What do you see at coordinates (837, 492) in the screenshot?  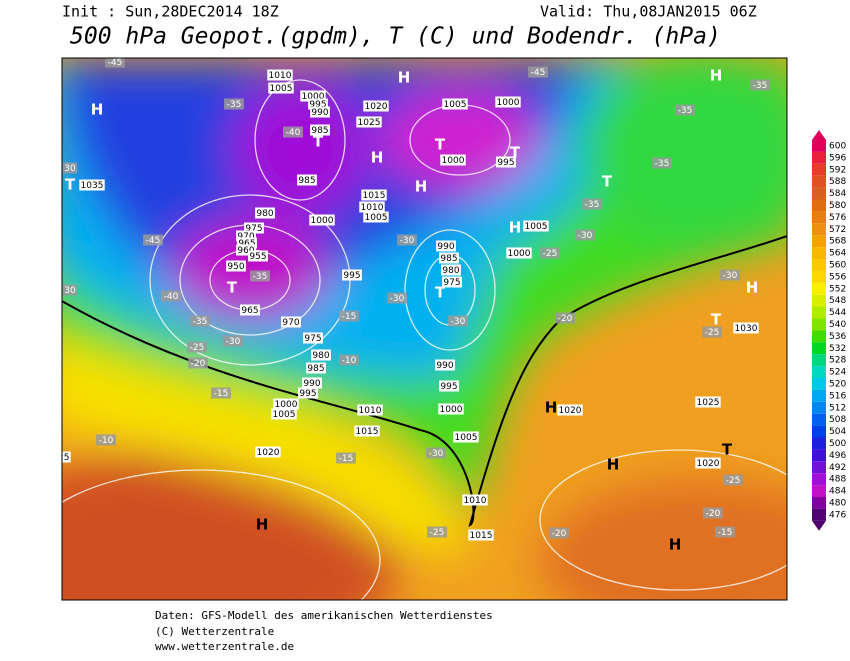 I see `colorbar-label: 484` at bounding box center [837, 492].